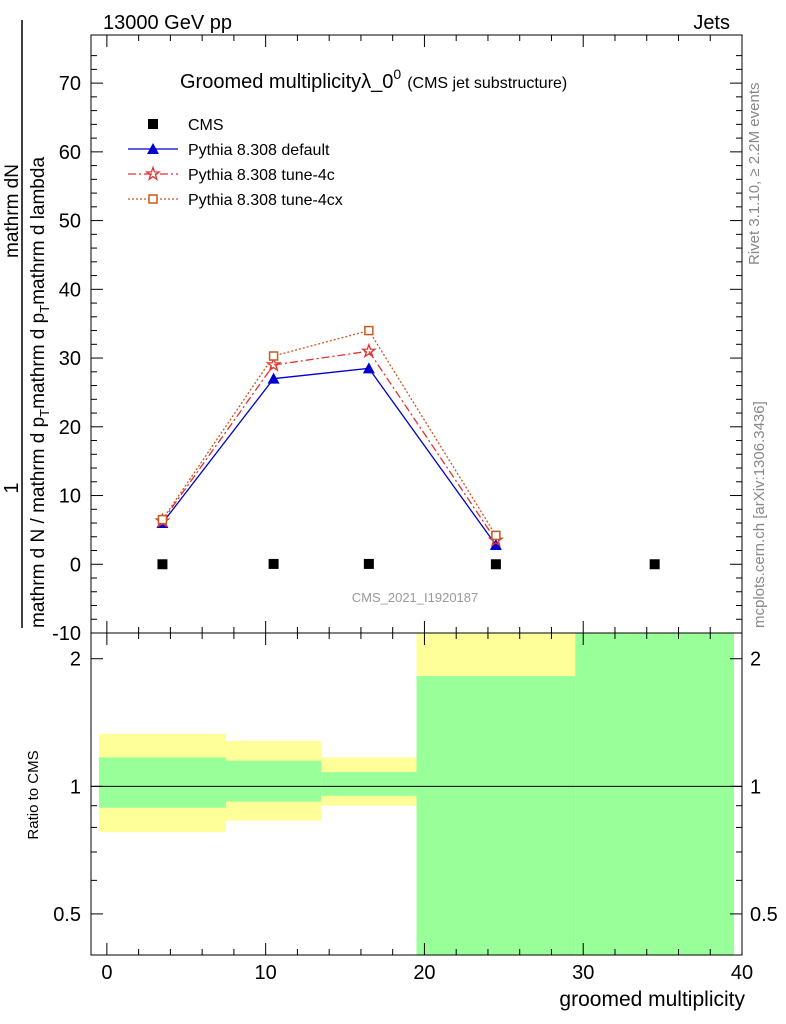  I want to click on legend-label: Pythia 8.308 tune-4c, so click(261, 175).